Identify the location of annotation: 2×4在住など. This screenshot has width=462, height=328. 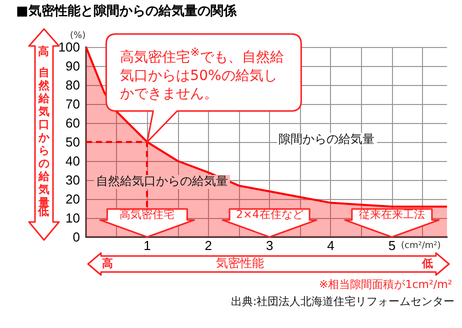
(270, 215).